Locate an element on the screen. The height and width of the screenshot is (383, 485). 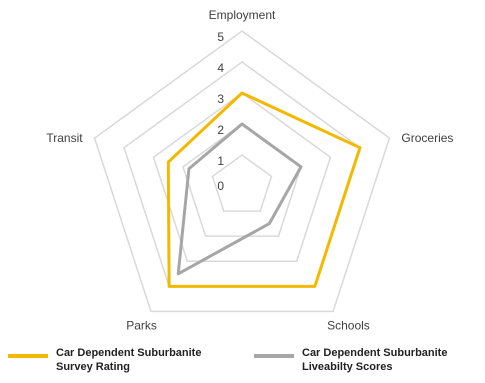
tick-label-3: 3 is located at coordinates (220, 99).